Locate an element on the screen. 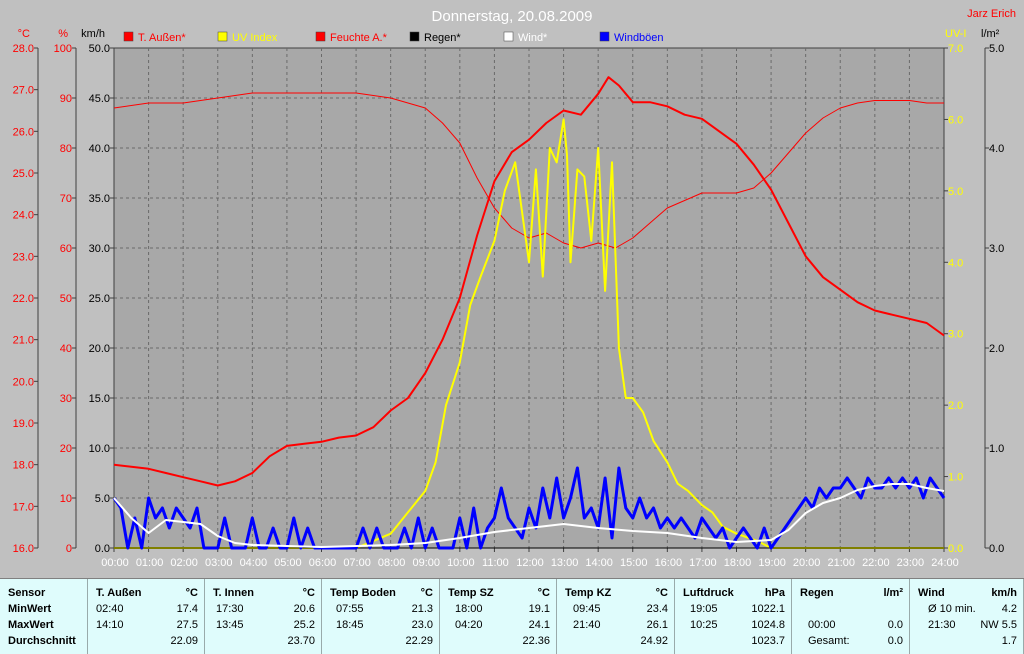 This screenshot has width=1024, height=654. axis-tick-label-humidity: 10 is located at coordinates (66, 499).